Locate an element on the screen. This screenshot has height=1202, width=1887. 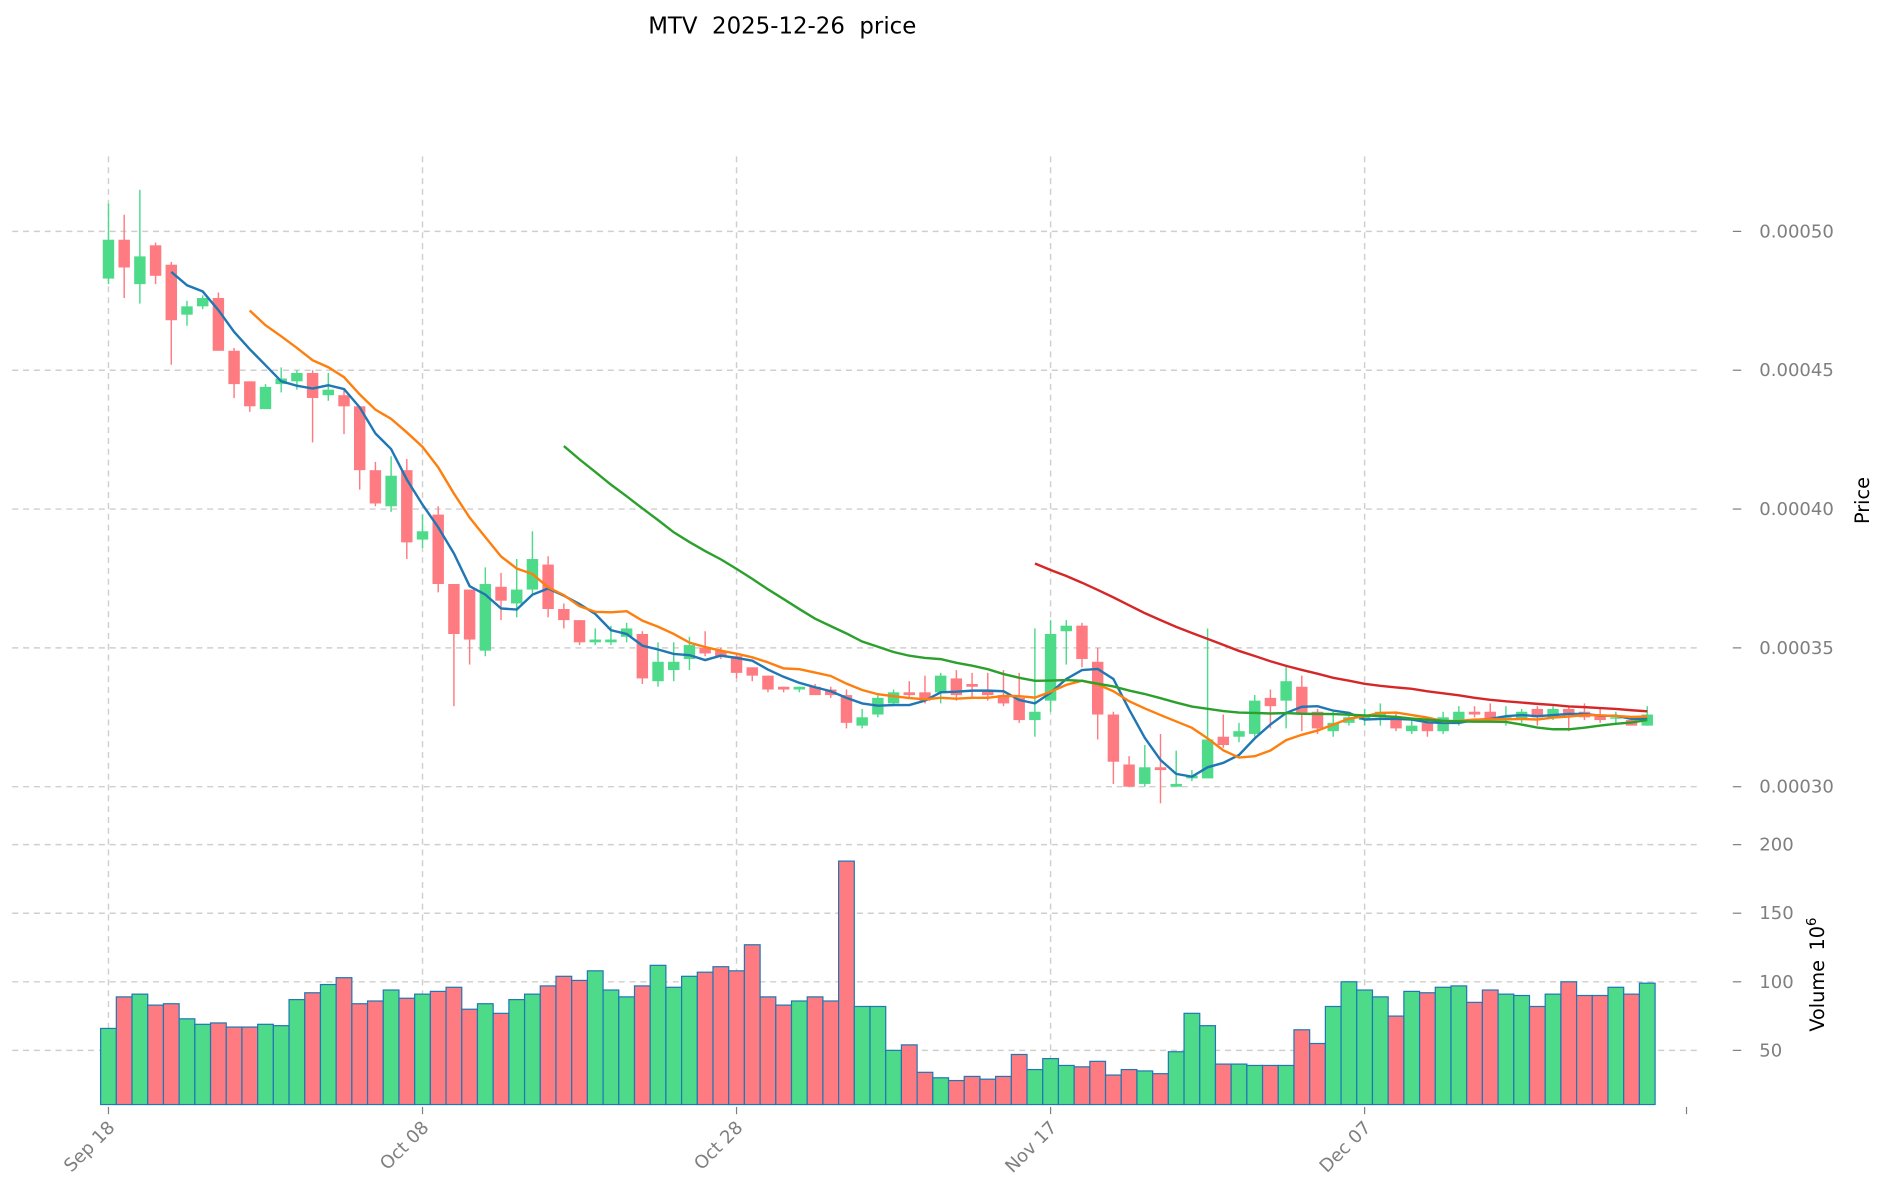
moving-average-30-line is located at coordinates (1105, 588).